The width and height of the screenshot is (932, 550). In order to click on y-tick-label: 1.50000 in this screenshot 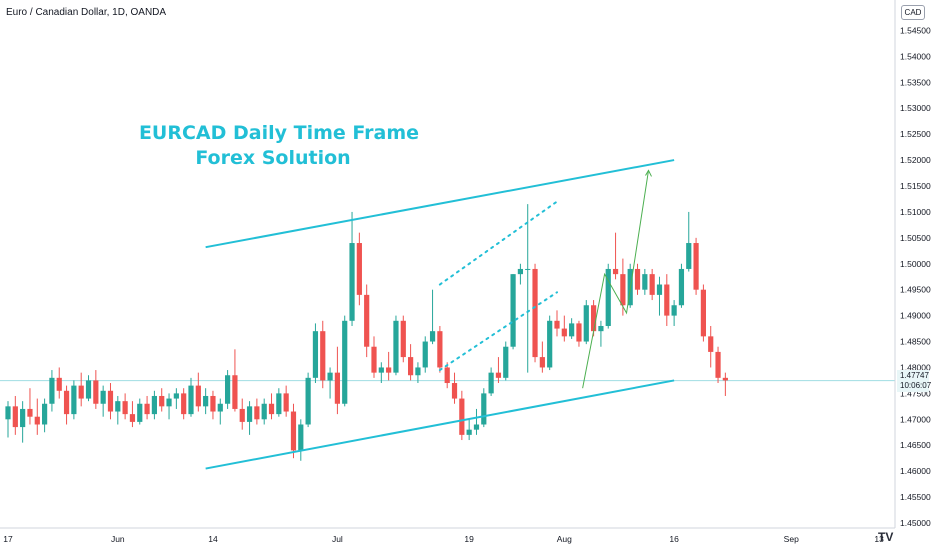, I will do `click(915, 264)`.